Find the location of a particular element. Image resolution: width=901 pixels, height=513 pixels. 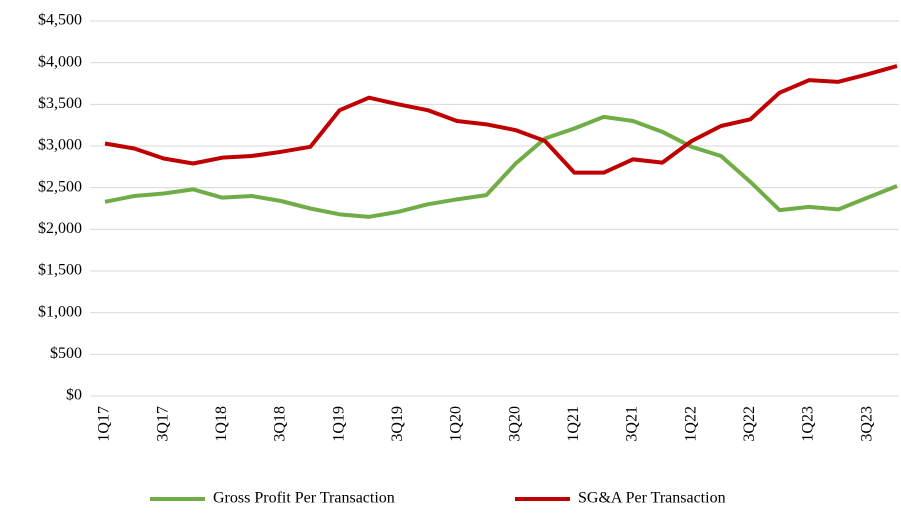

y-tick-label: $500 is located at coordinates (66, 353).